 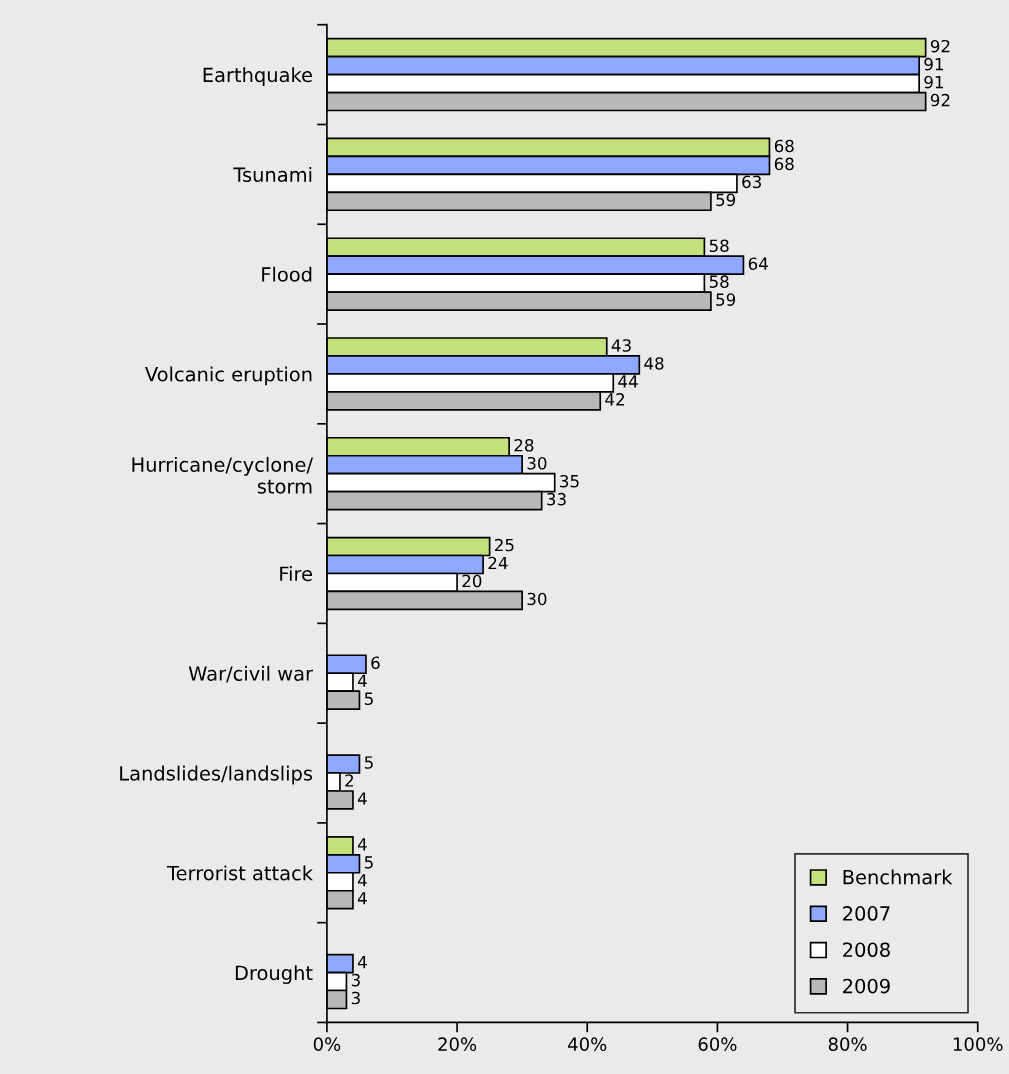 I want to click on data-label: 44, so click(x=628, y=381).